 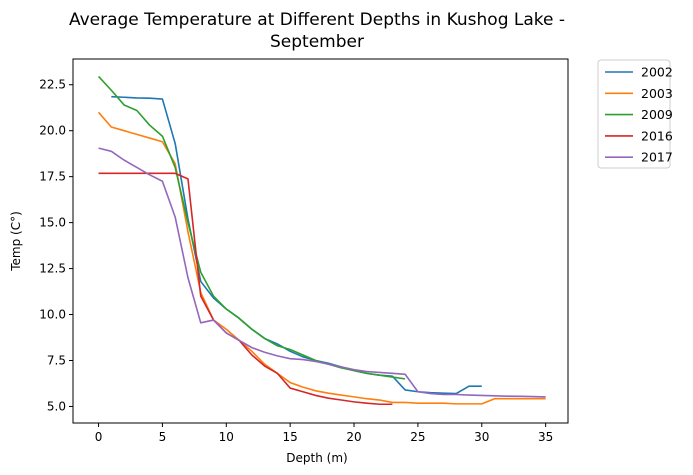 What do you see at coordinates (657, 114) in the screenshot?
I see `legend-label-2009: 2009` at bounding box center [657, 114].